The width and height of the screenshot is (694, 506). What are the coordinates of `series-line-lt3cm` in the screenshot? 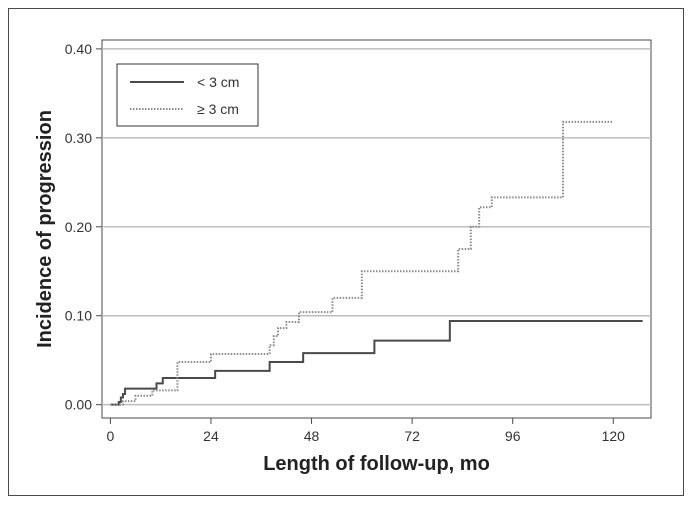 It's located at (376, 363).